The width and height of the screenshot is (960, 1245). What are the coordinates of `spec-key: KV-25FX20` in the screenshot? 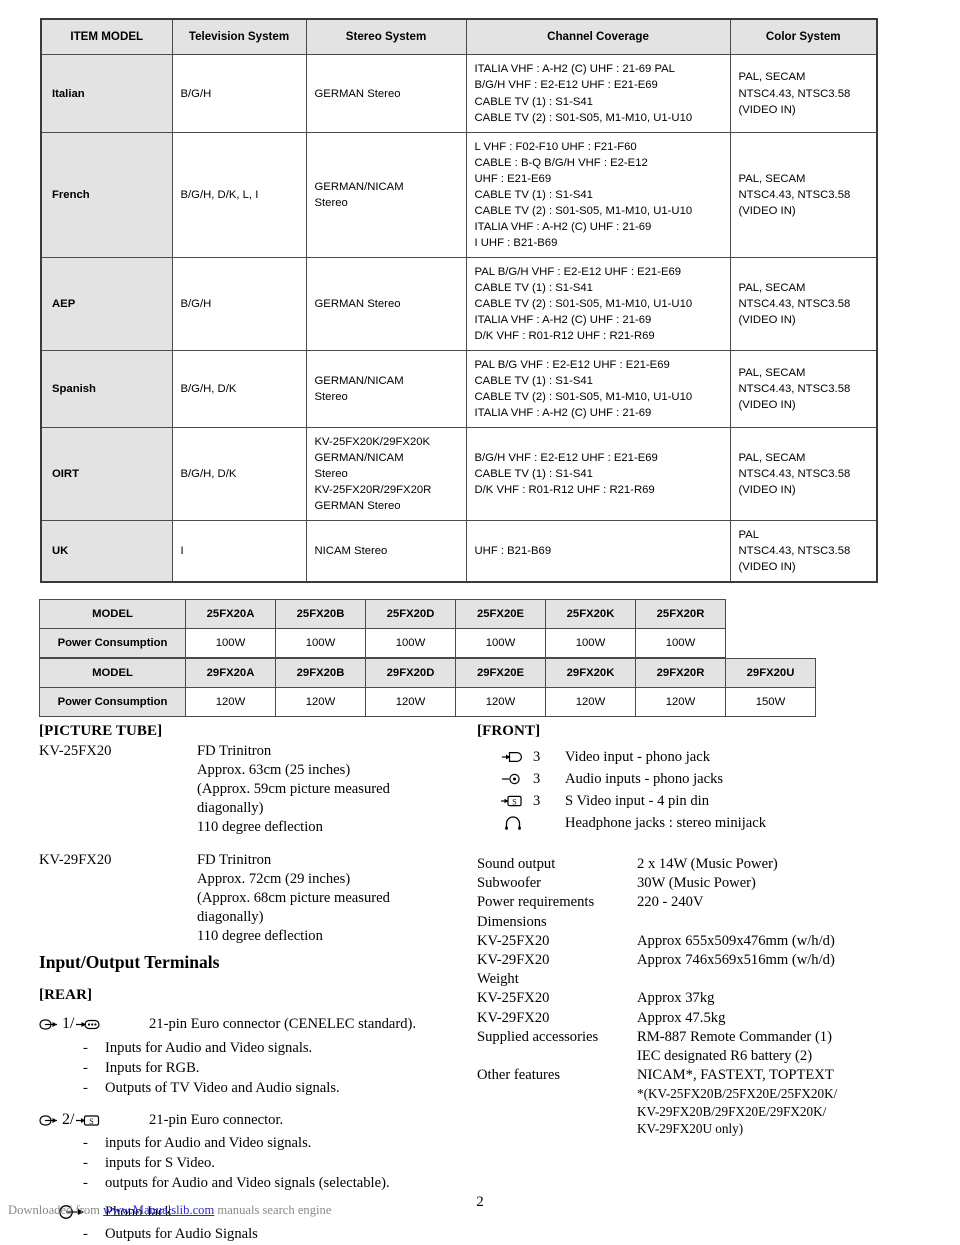 It's located at (513, 940).